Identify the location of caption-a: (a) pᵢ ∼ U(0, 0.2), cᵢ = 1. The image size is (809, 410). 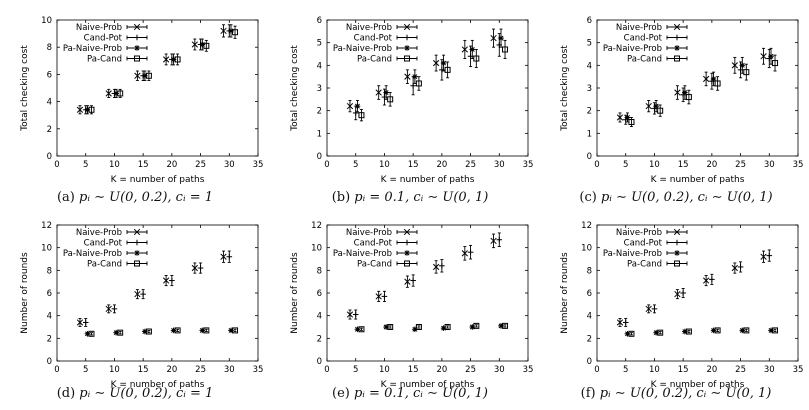
(135, 197).